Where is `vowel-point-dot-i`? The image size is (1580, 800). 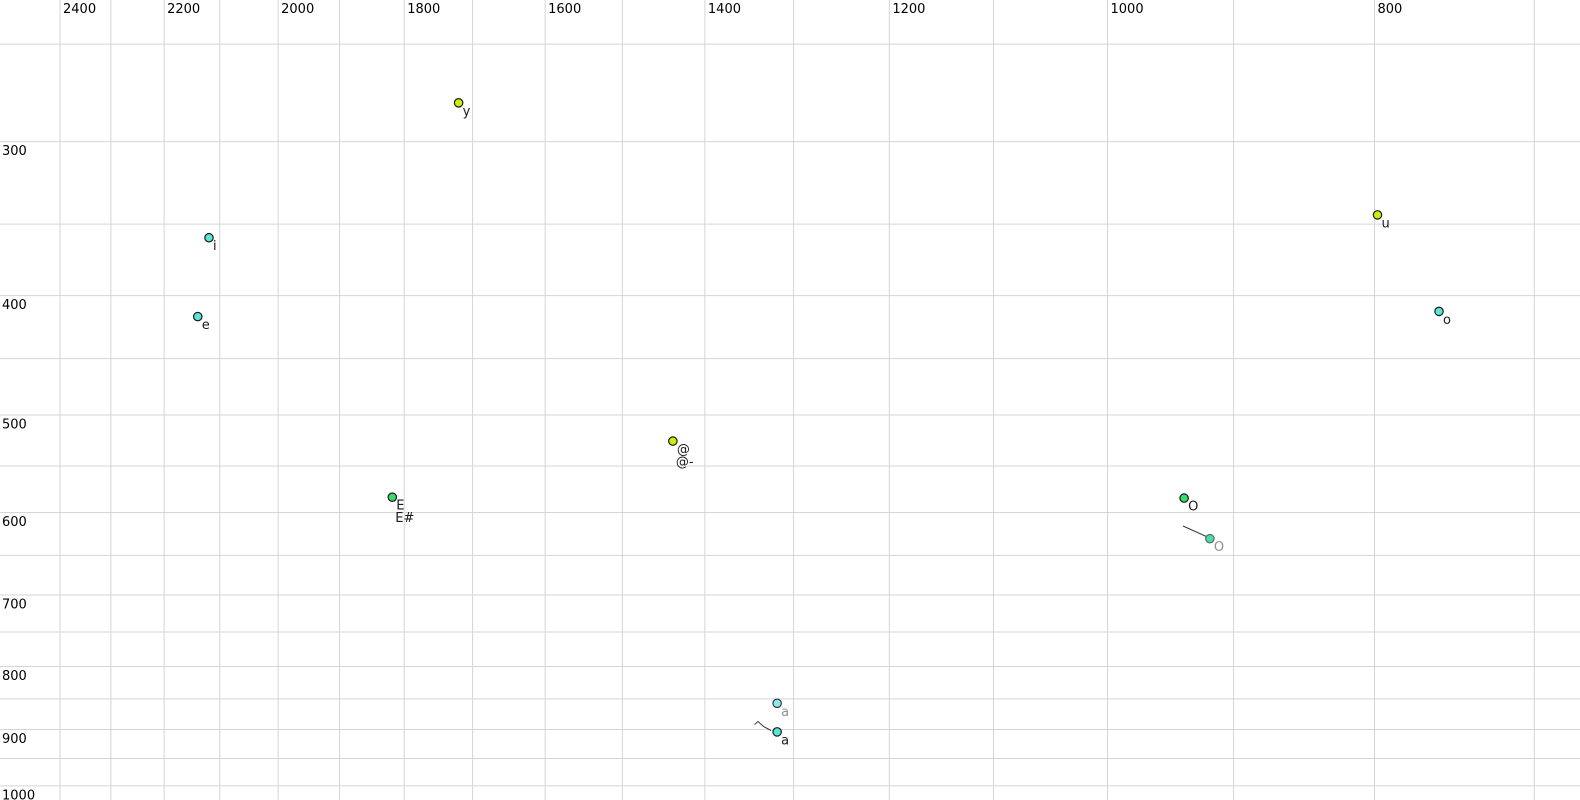
vowel-point-dot-i is located at coordinates (209, 237).